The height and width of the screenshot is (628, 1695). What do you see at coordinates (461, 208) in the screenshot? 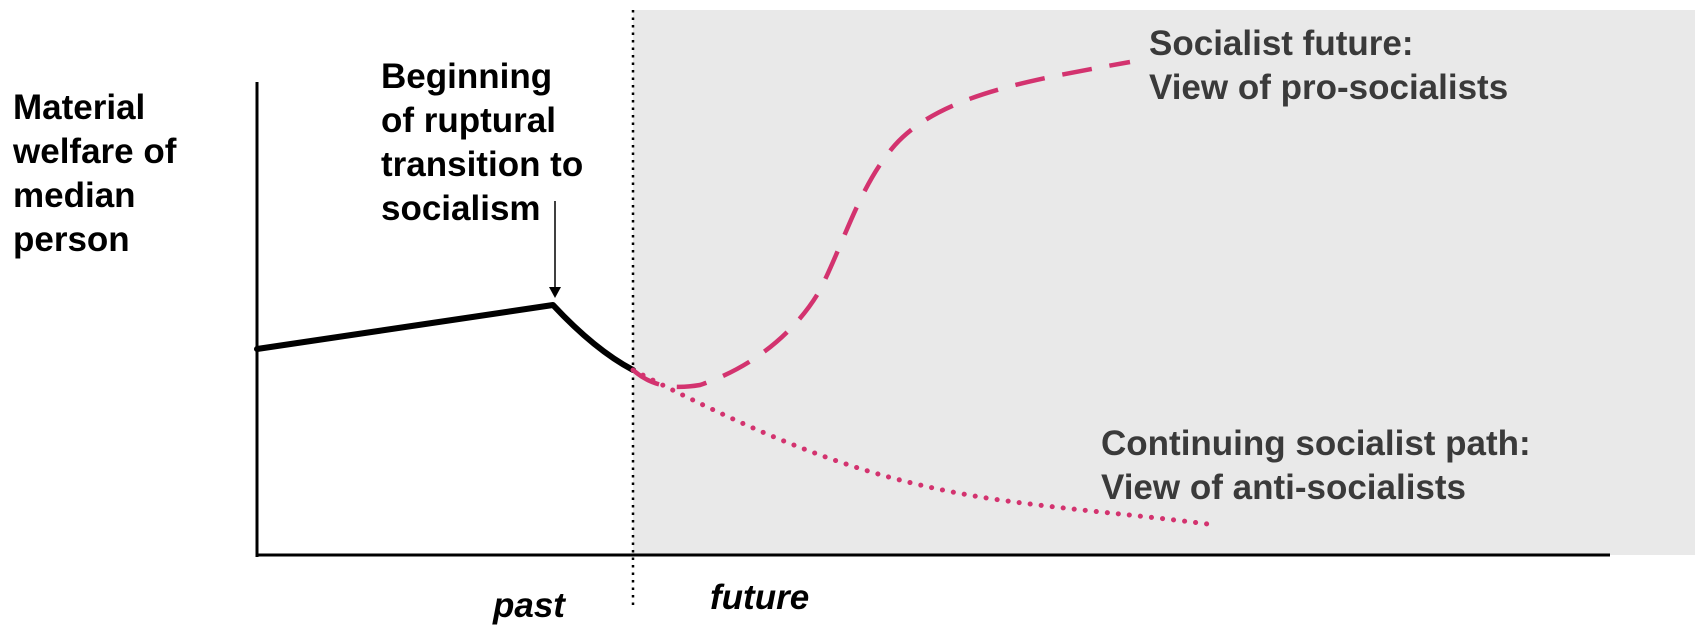
I see `annotation-line: socialism` at bounding box center [461, 208].